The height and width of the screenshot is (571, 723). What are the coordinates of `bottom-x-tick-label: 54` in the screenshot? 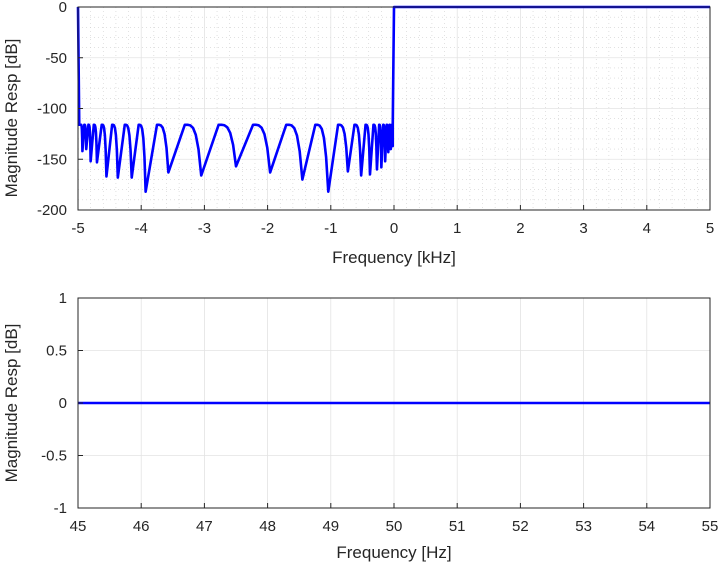 It's located at (646, 526).